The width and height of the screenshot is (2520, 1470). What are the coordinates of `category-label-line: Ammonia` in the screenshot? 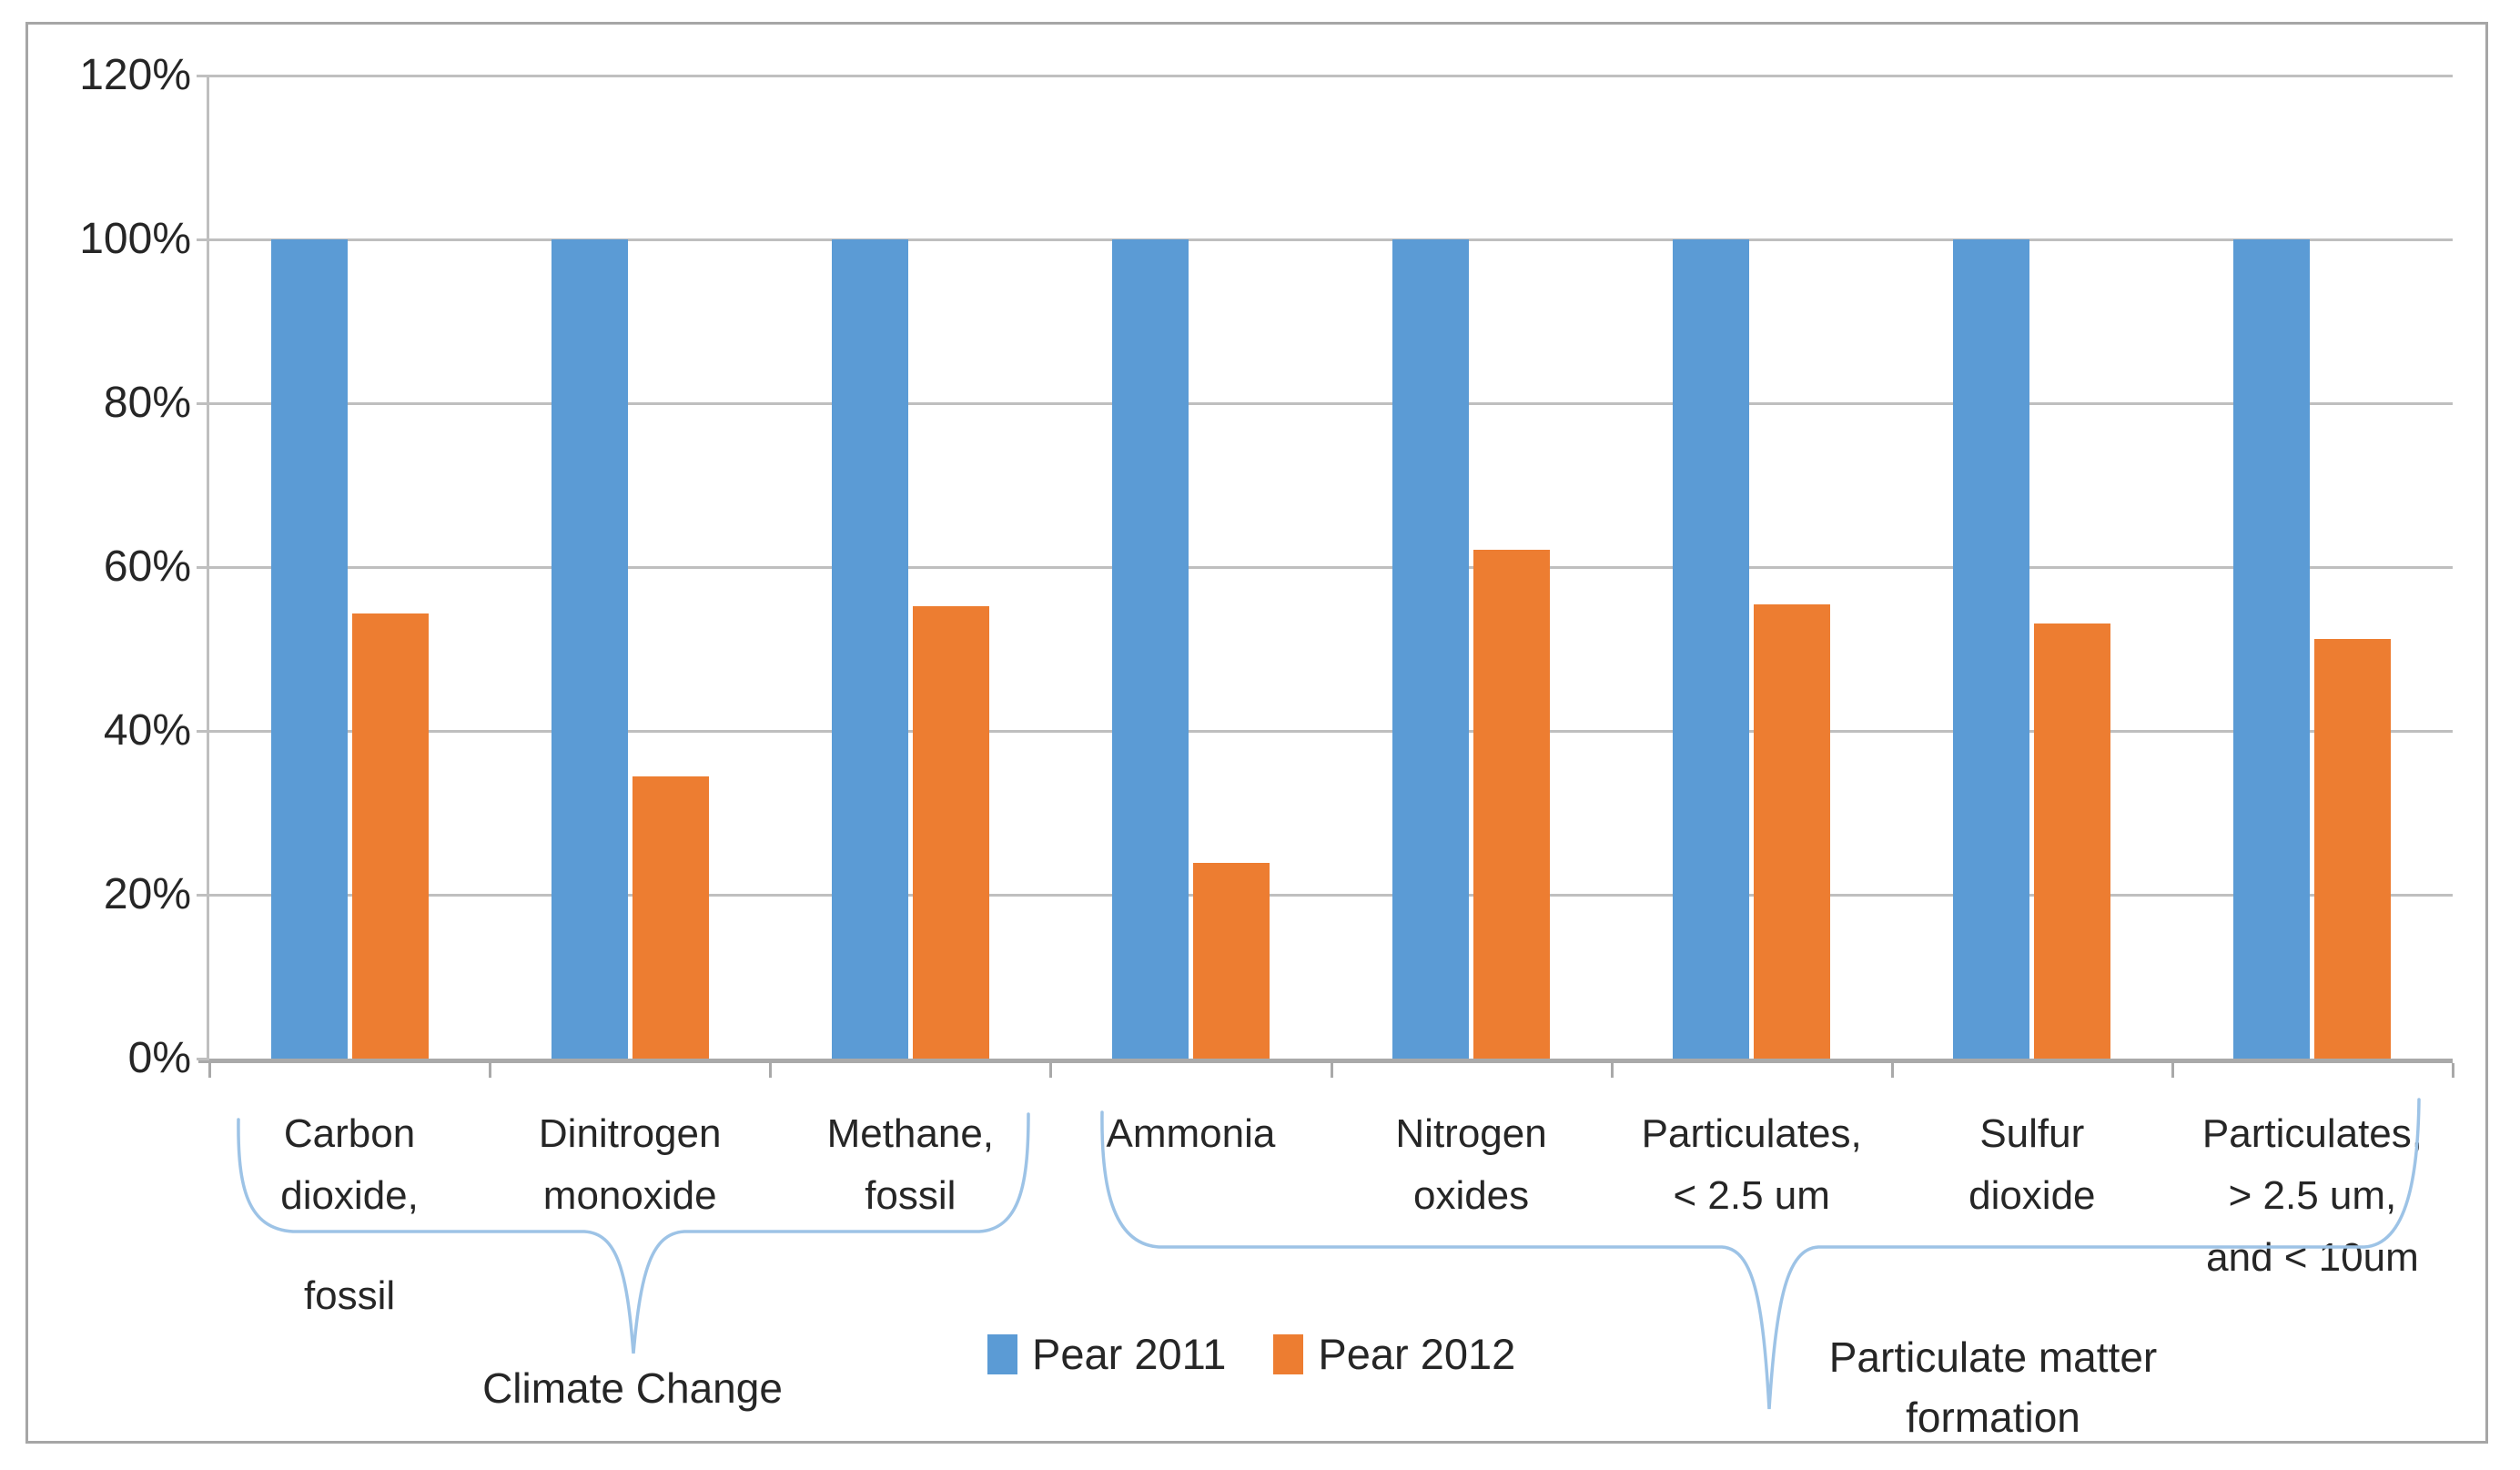 It's located at (1191, 1133).